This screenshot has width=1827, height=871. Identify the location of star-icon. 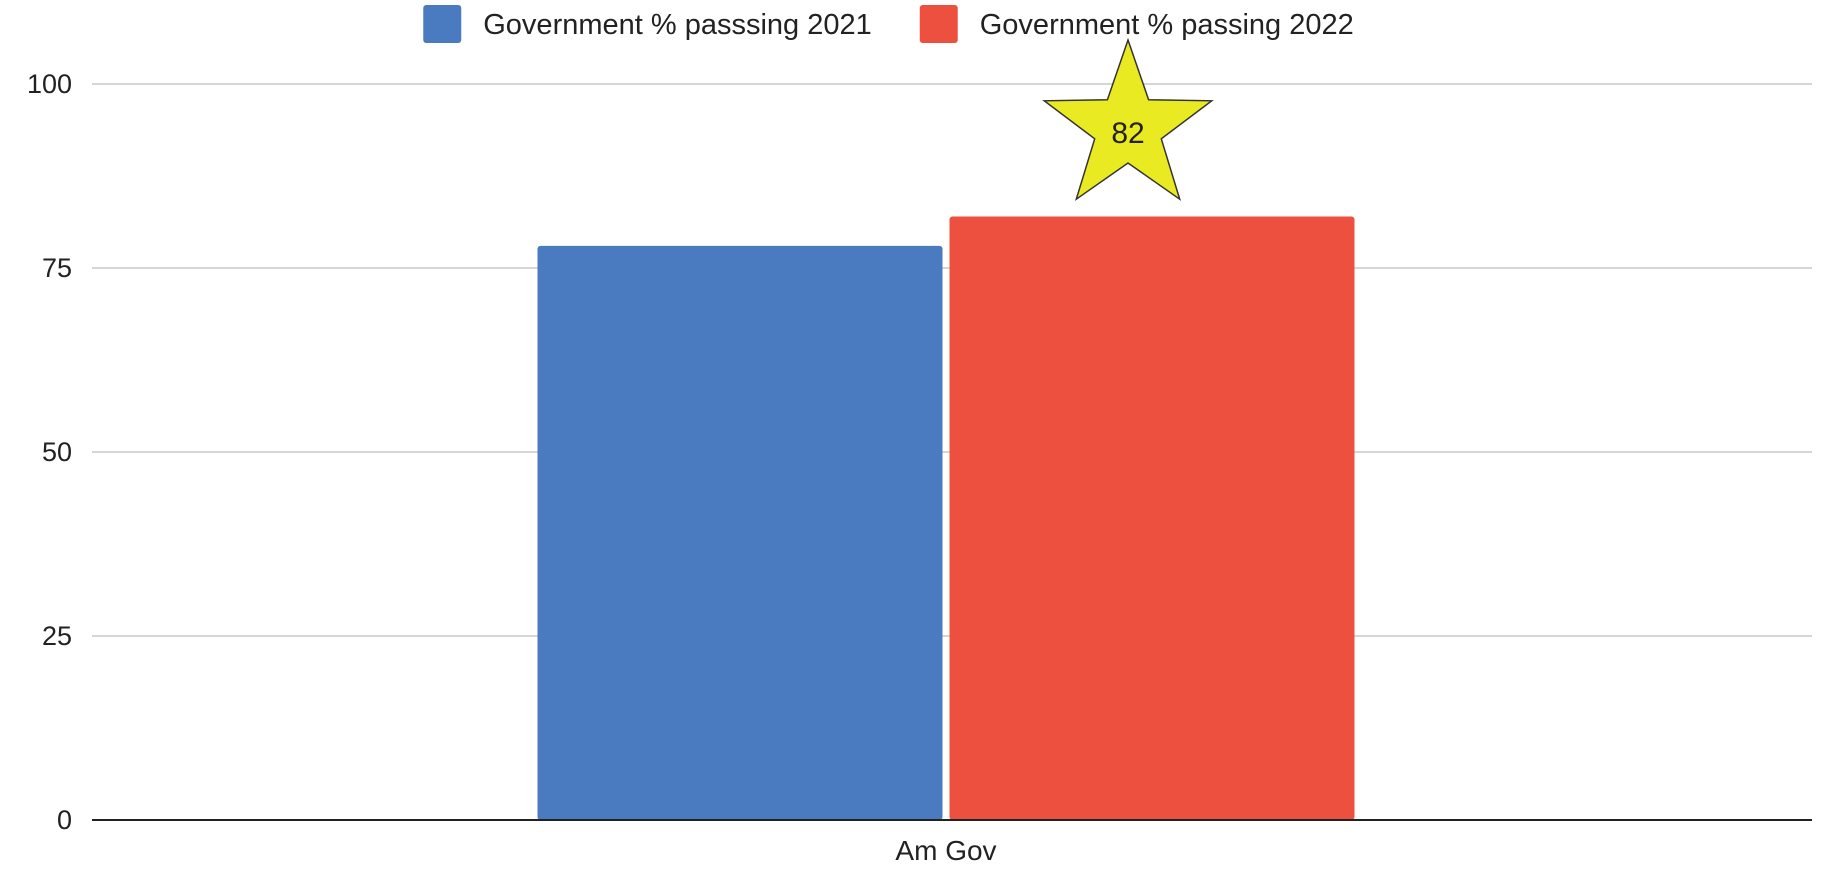
(1128, 119).